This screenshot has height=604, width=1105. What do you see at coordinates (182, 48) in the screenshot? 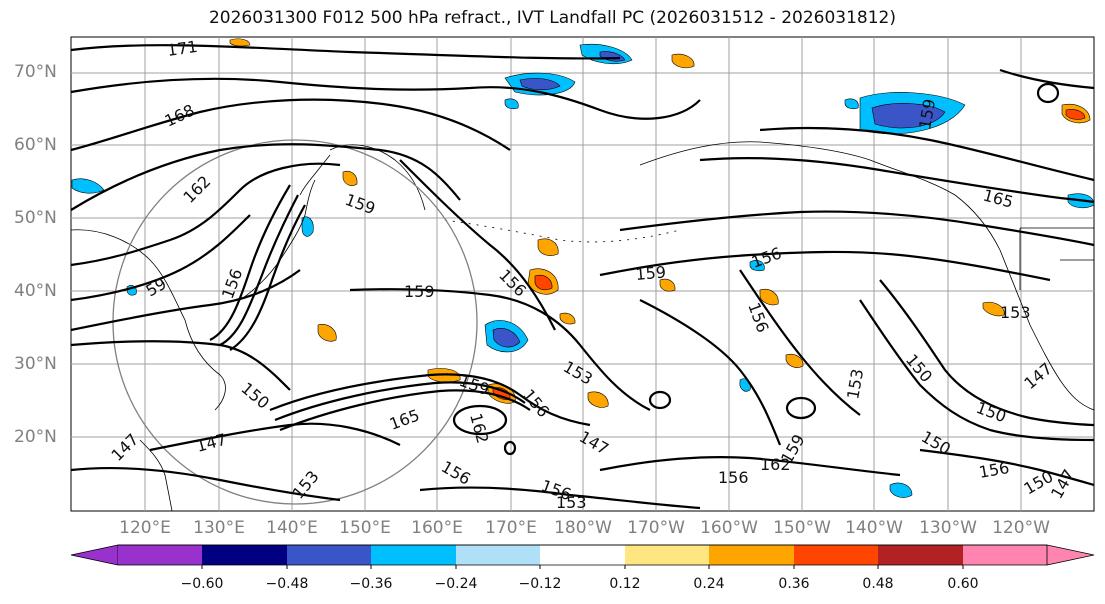
I see `contour-label: 171` at bounding box center [182, 48].